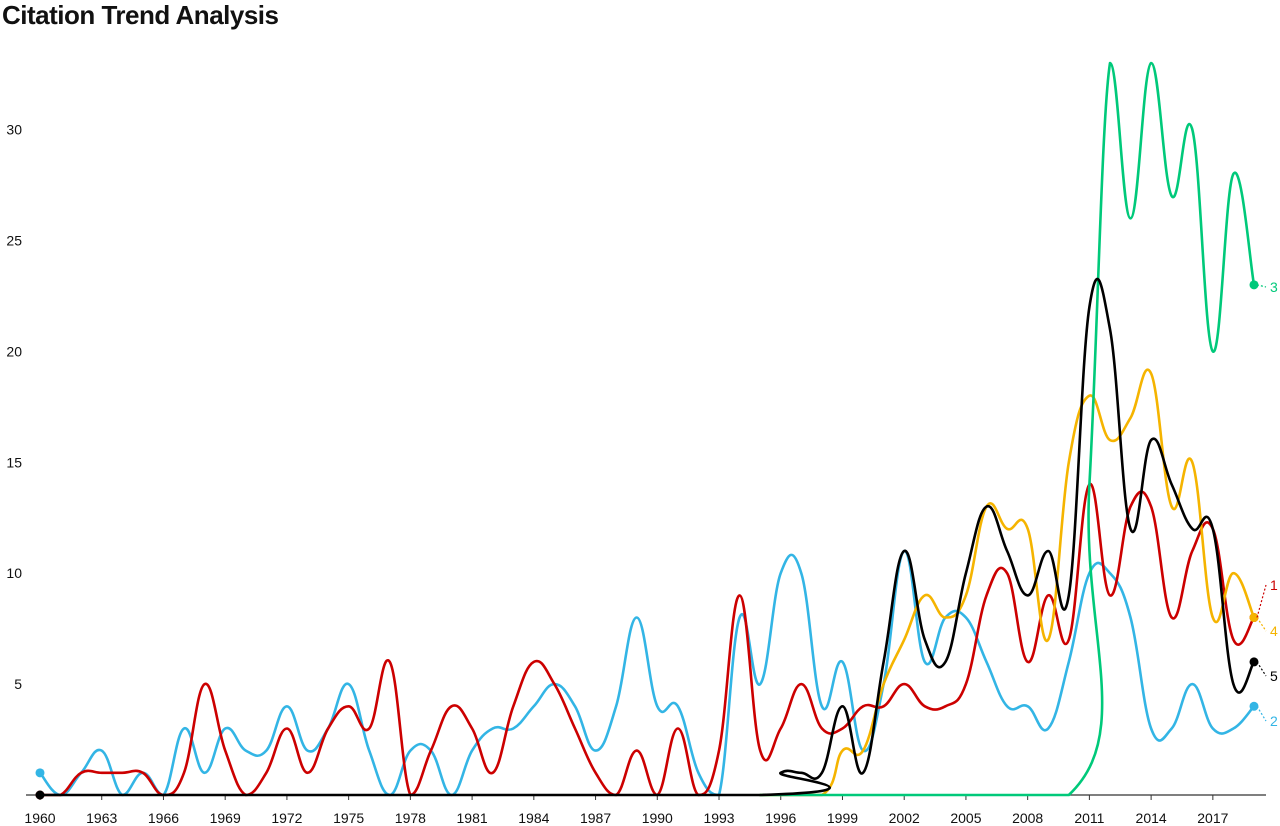 Image resolution: width=1280 pixels, height=826 pixels. What do you see at coordinates (14, 240) in the screenshot?
I see `y-tick-label: 25` at bounding box center [14, 240].